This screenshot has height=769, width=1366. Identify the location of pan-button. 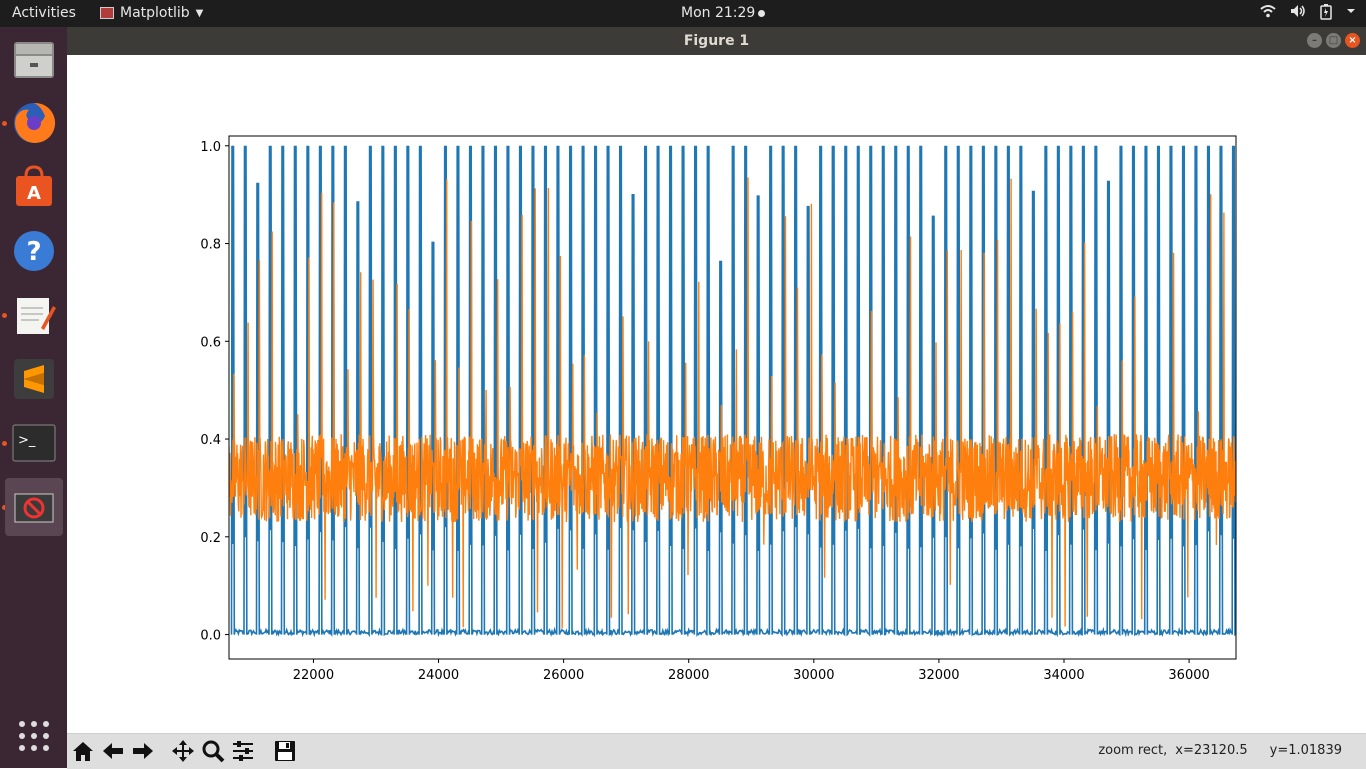
(183, 751).